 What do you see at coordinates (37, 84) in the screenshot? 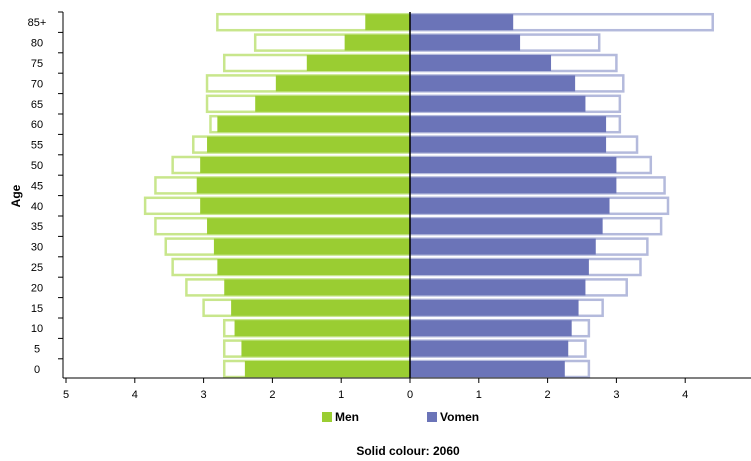
I see `y-tick-label: 70` at bounding box center [37, 84].